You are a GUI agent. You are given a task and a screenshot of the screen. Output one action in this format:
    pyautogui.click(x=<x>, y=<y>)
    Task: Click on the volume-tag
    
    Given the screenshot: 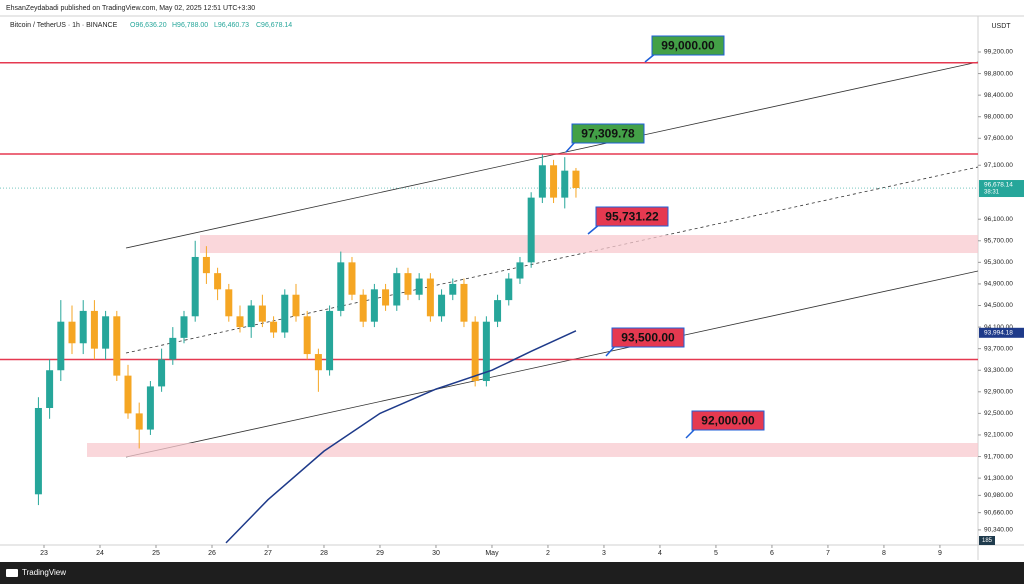 What is the action you would take?
    pyautogui.click(x=987, y=540)
    